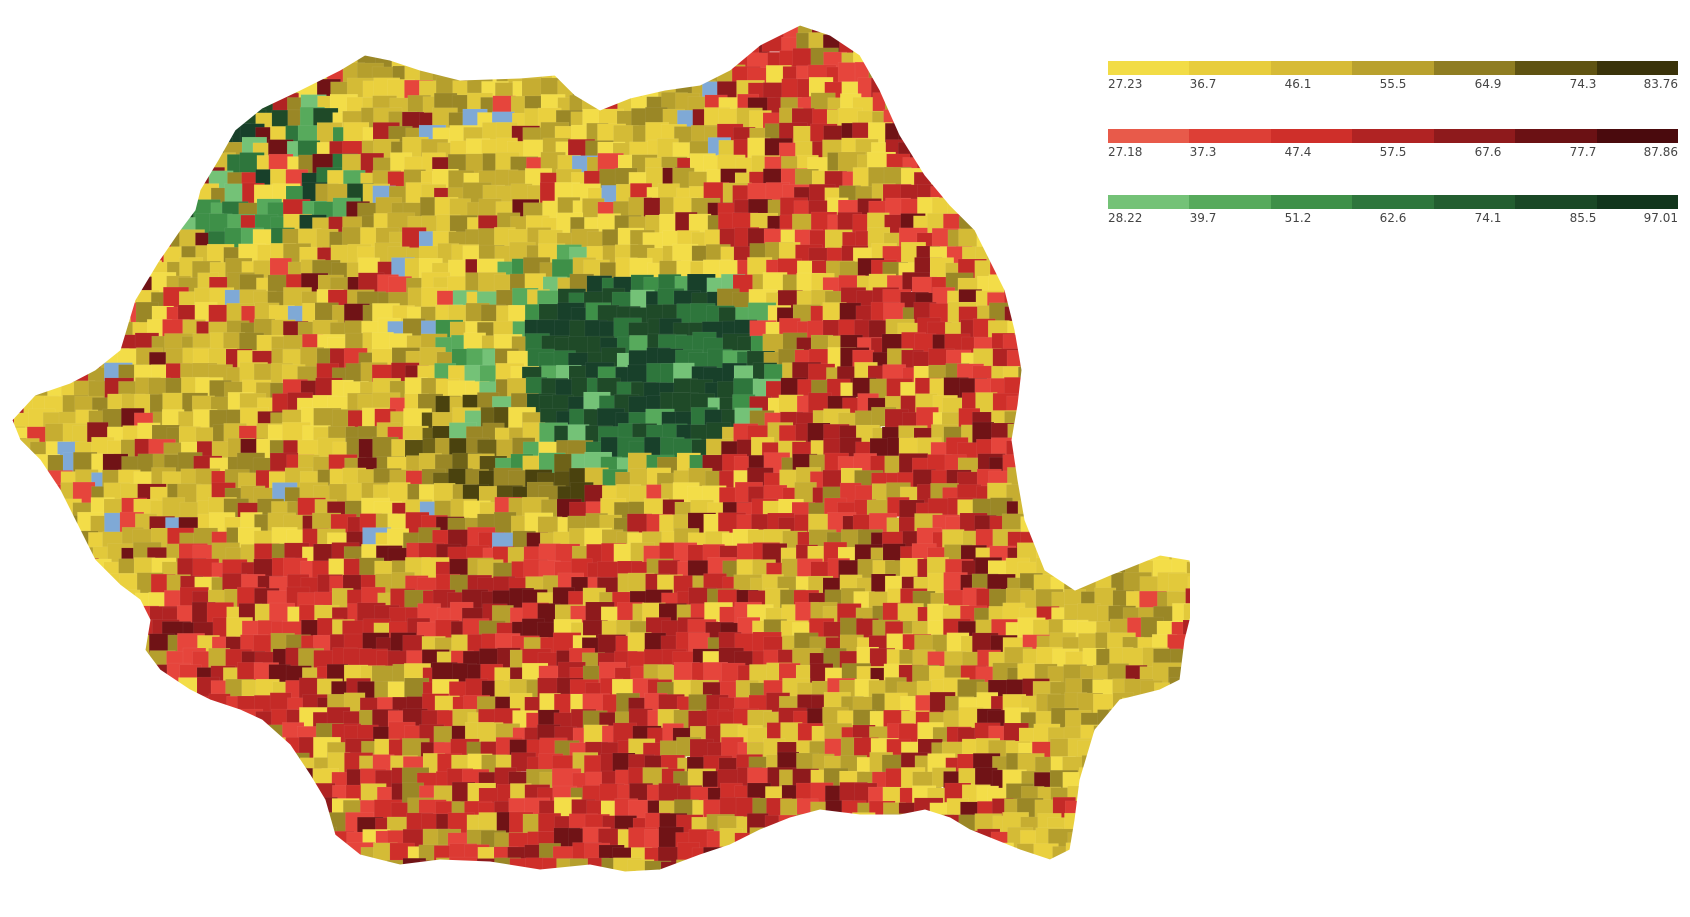 This screenshot has width=1690, height=917. Describe the element at coordinates (1149, 68) in the screenshot. I see `legend-yellow-segment` at that location.